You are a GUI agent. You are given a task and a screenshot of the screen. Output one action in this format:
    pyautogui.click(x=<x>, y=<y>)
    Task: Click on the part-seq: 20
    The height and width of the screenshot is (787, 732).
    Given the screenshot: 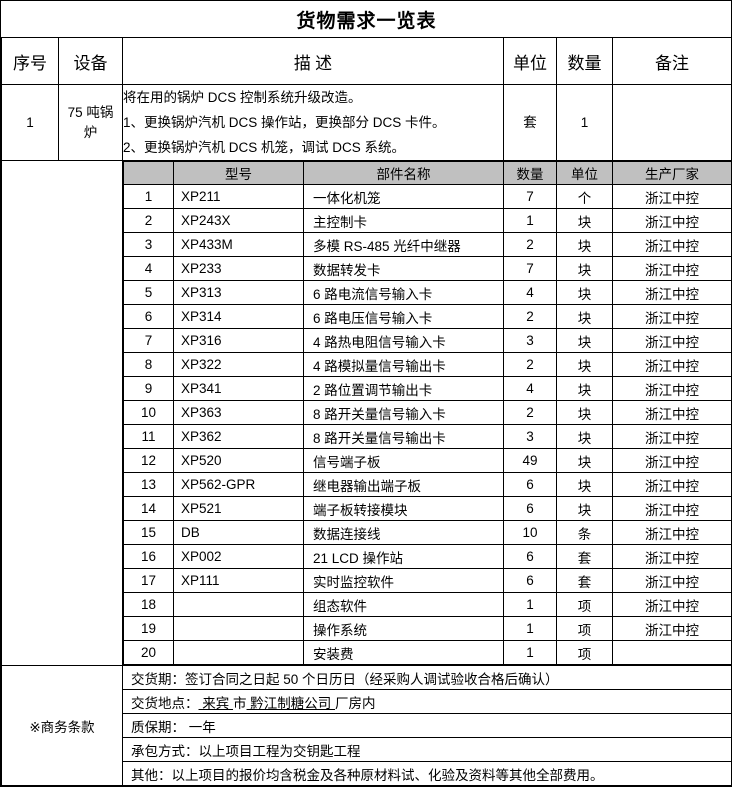 What is the action you would take?
    pyautogui.click(x=148, y=652)
    